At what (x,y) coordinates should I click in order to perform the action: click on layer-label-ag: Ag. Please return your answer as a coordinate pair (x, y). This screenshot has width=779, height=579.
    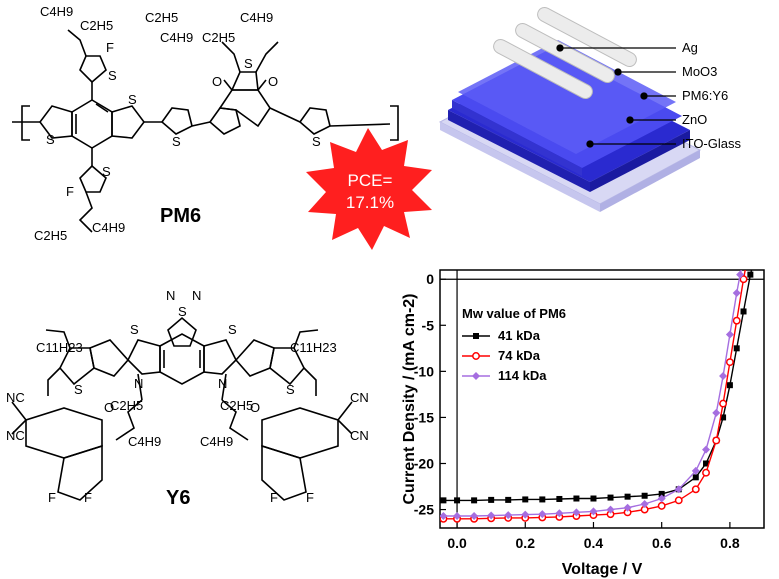
    Looking at the image, I should click on (690, 47).